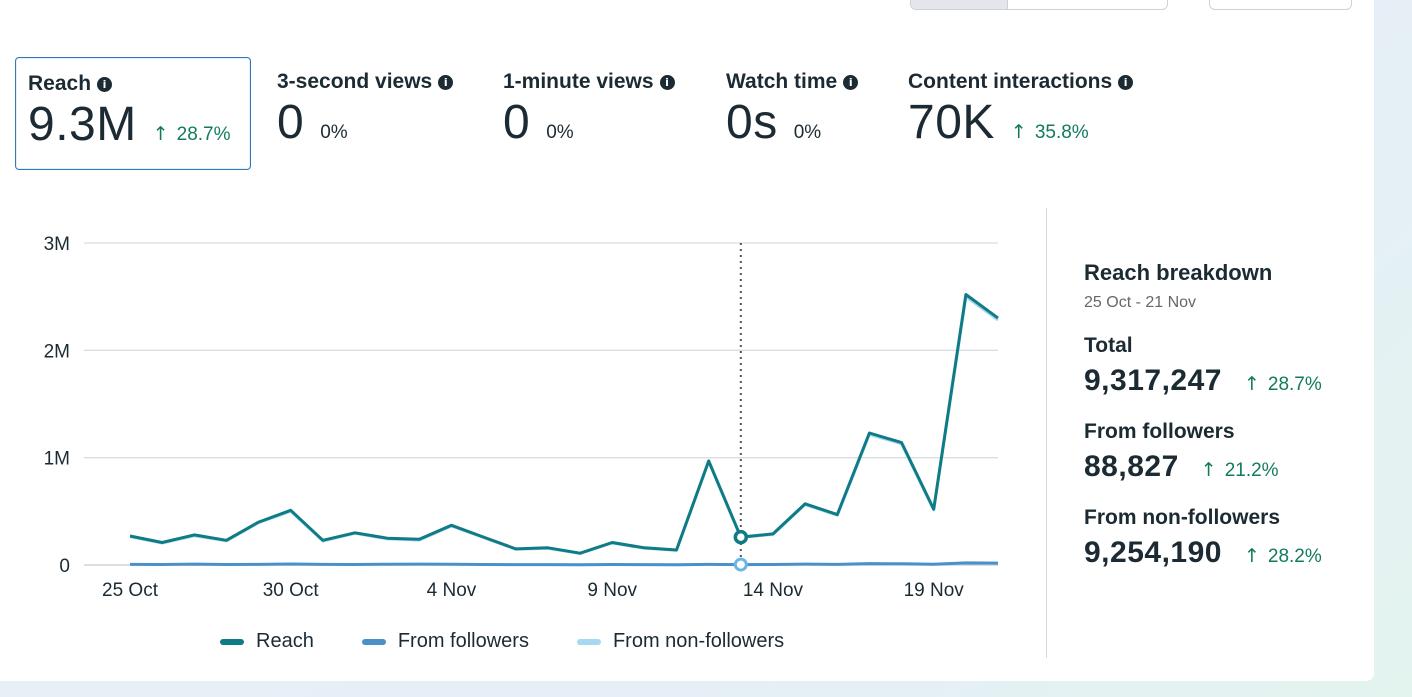 This screenshot has width=1412, height=697. What do you see at coordinates (740, 564) in the screenshot?
I see `hover-point-from-followers` at bounding box center [740, 564].